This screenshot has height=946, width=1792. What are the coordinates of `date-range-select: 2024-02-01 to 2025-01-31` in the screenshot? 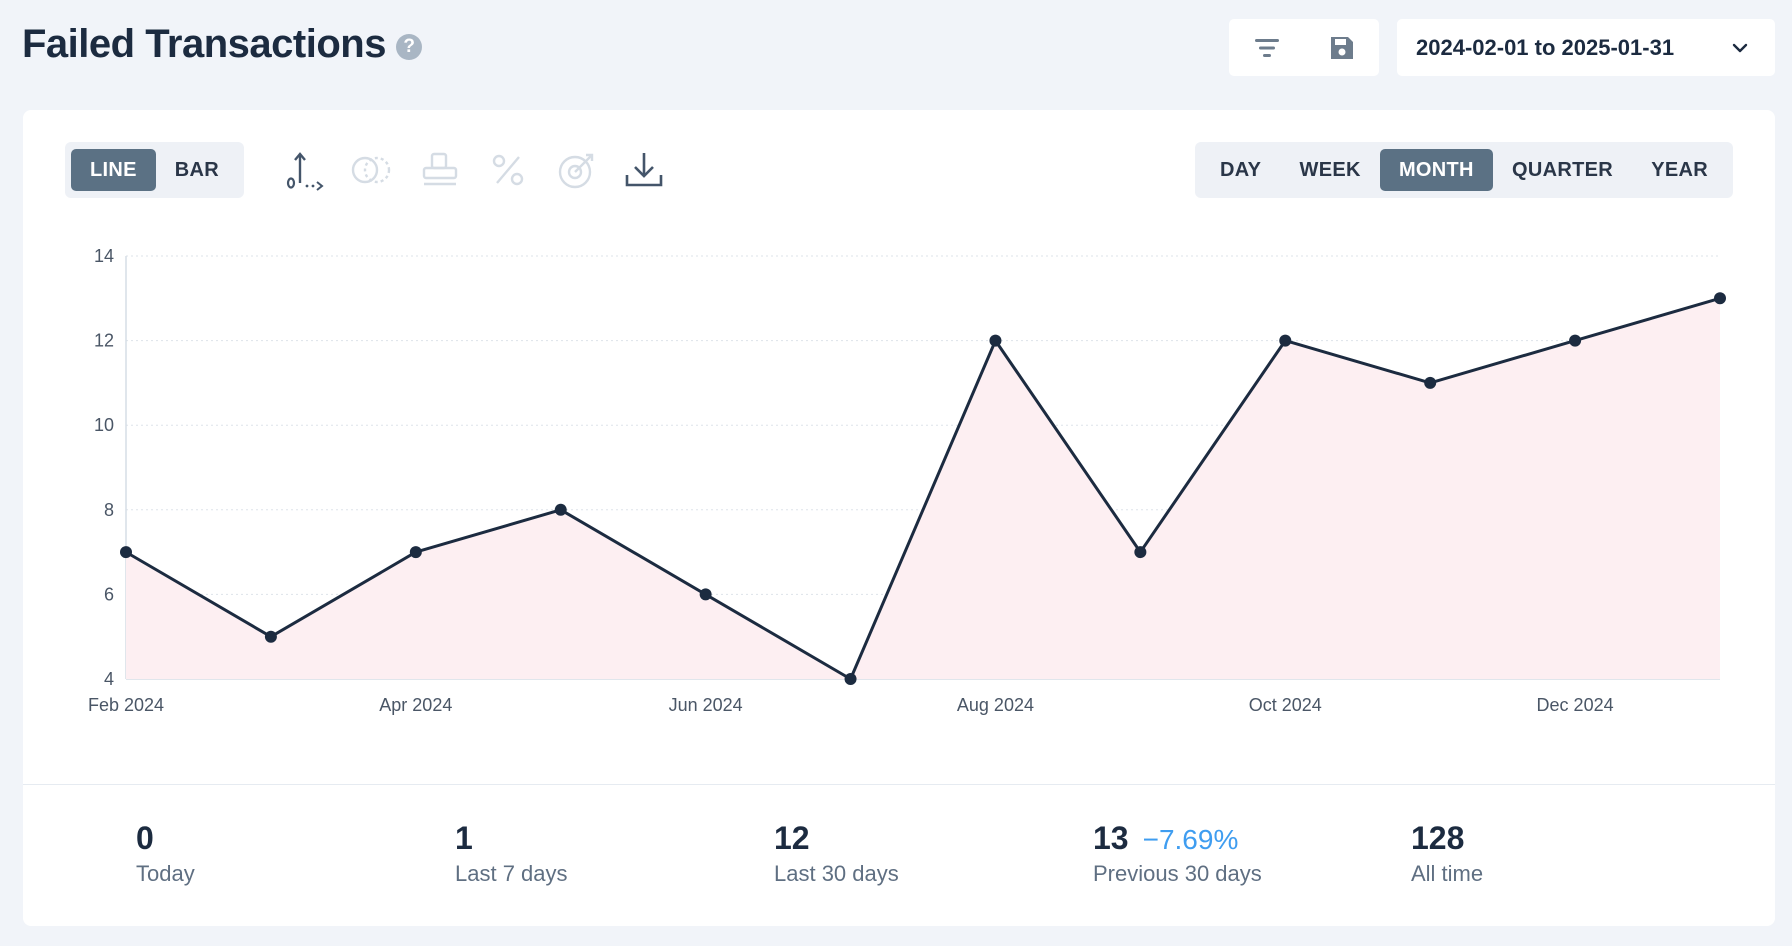 It's located at (1586, 47).